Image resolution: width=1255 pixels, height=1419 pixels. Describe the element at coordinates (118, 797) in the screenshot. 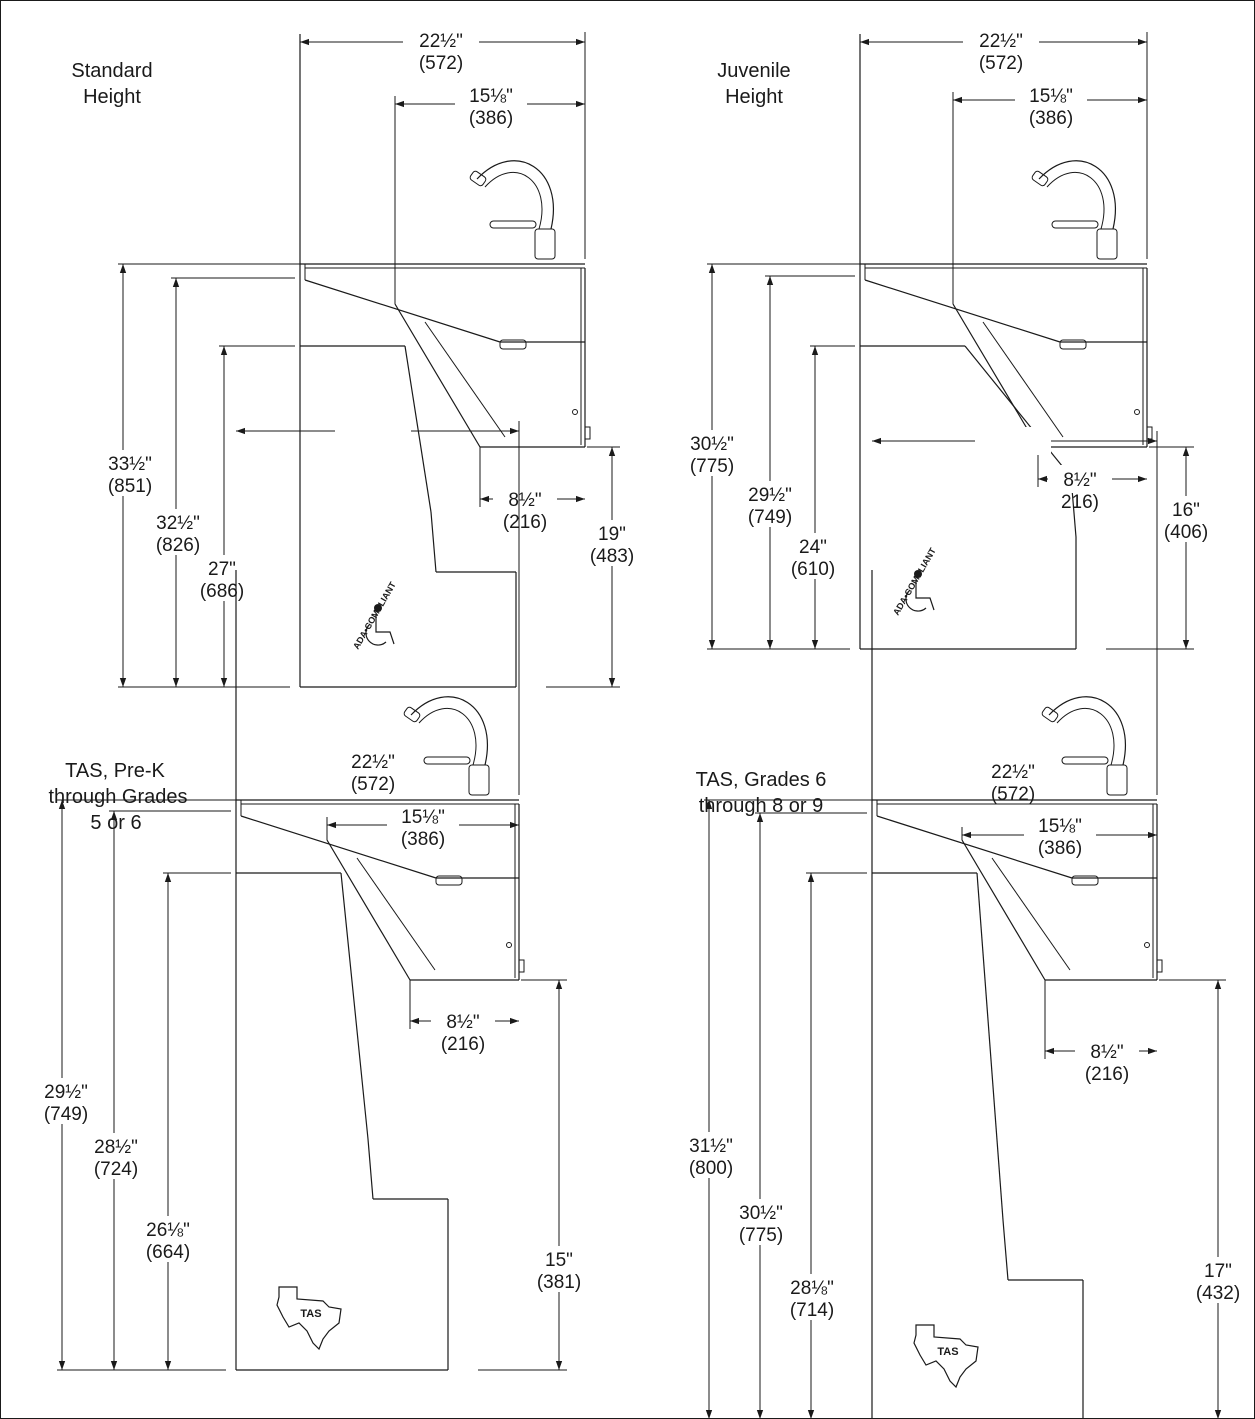

I see `panel-title: TAS, Pre-K through Grades 5 or 6` at that location.